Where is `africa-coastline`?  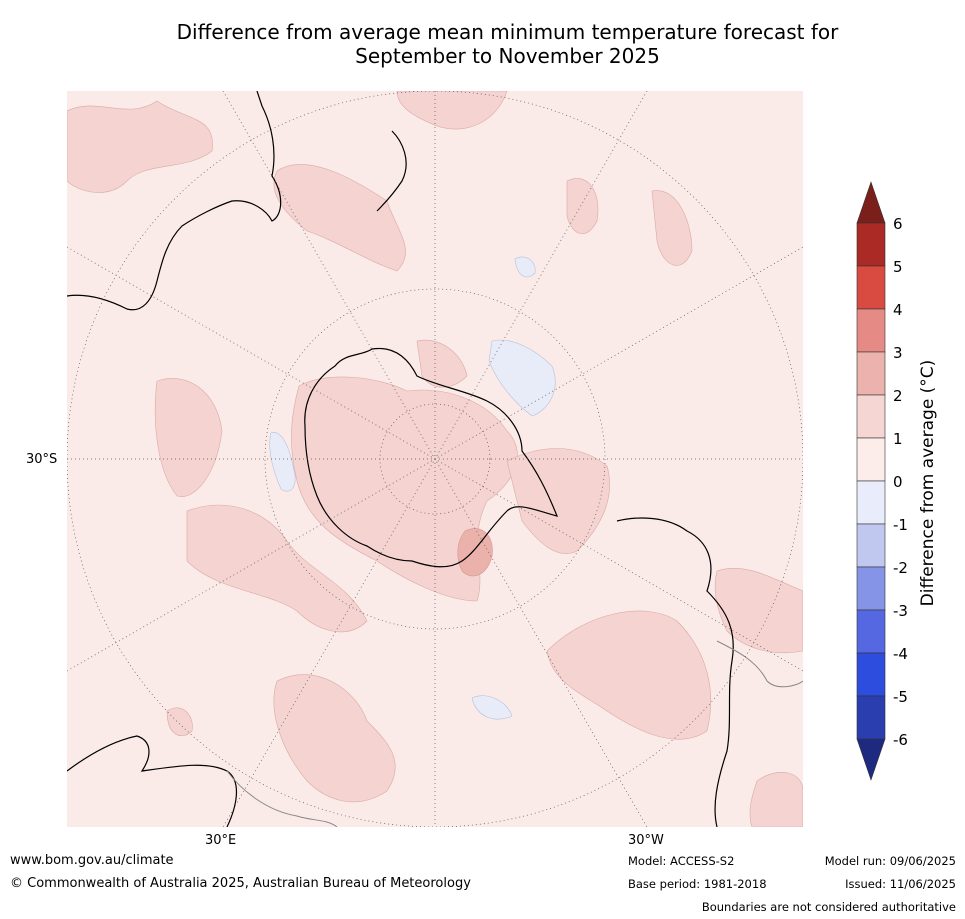
africa-coastline is located at coordinates (152, 781).